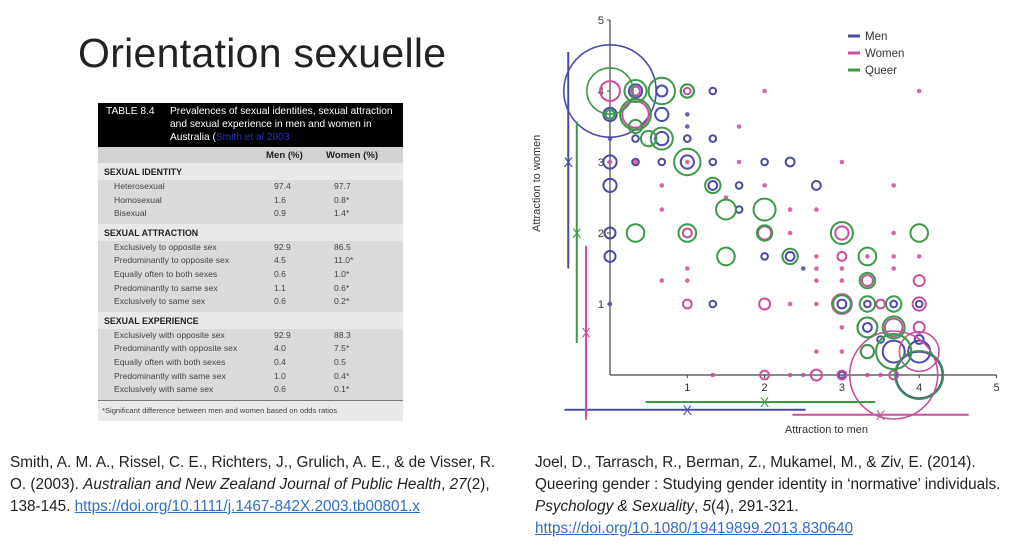  I want to click on men-x-mean-marker: X, so click(688, 410).